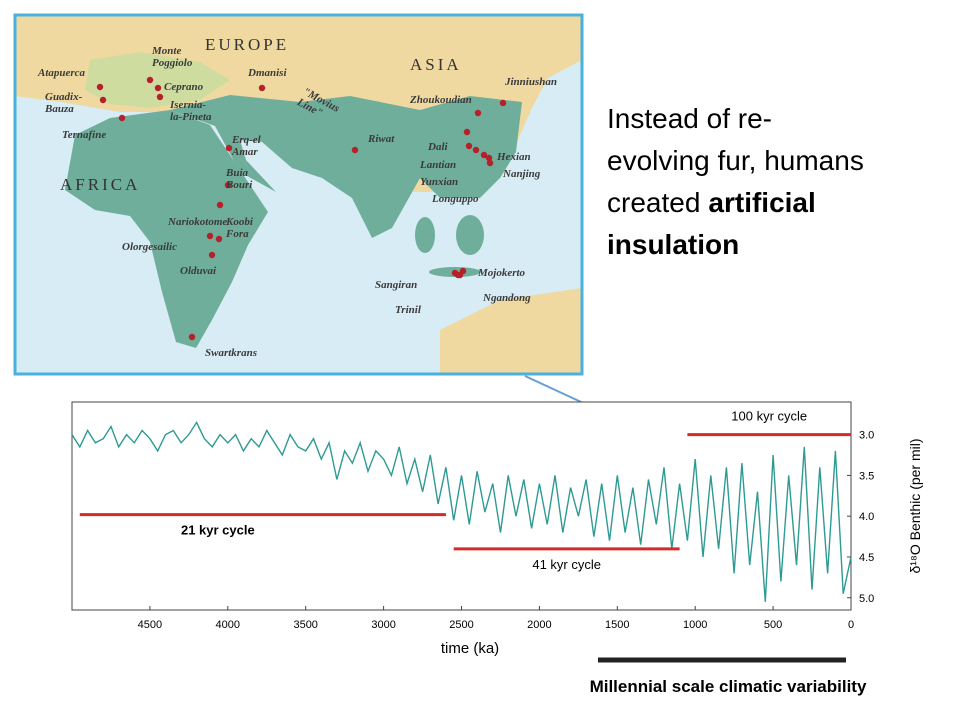 The height and width of the screenshot is (720, 960). What do you see at coordinates (436, 64) in the screenshot?
I see `region-label: ASIA` at bounding box center [436, 64].